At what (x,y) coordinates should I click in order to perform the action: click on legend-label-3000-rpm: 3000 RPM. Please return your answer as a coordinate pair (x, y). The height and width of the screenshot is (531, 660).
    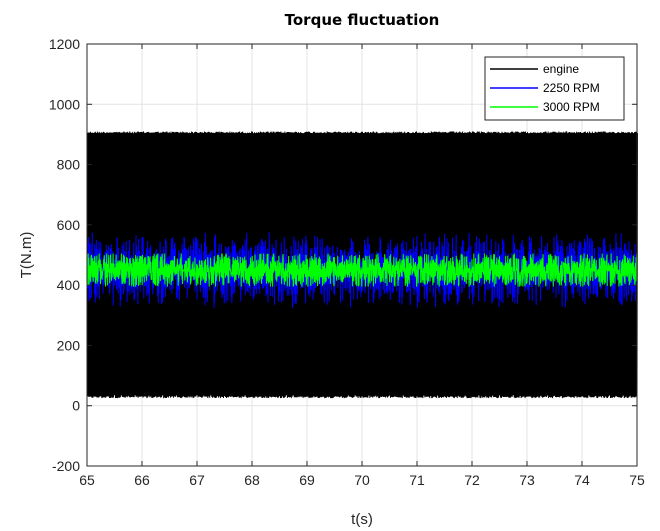
    Looking at the image, I should click on (571, 107).